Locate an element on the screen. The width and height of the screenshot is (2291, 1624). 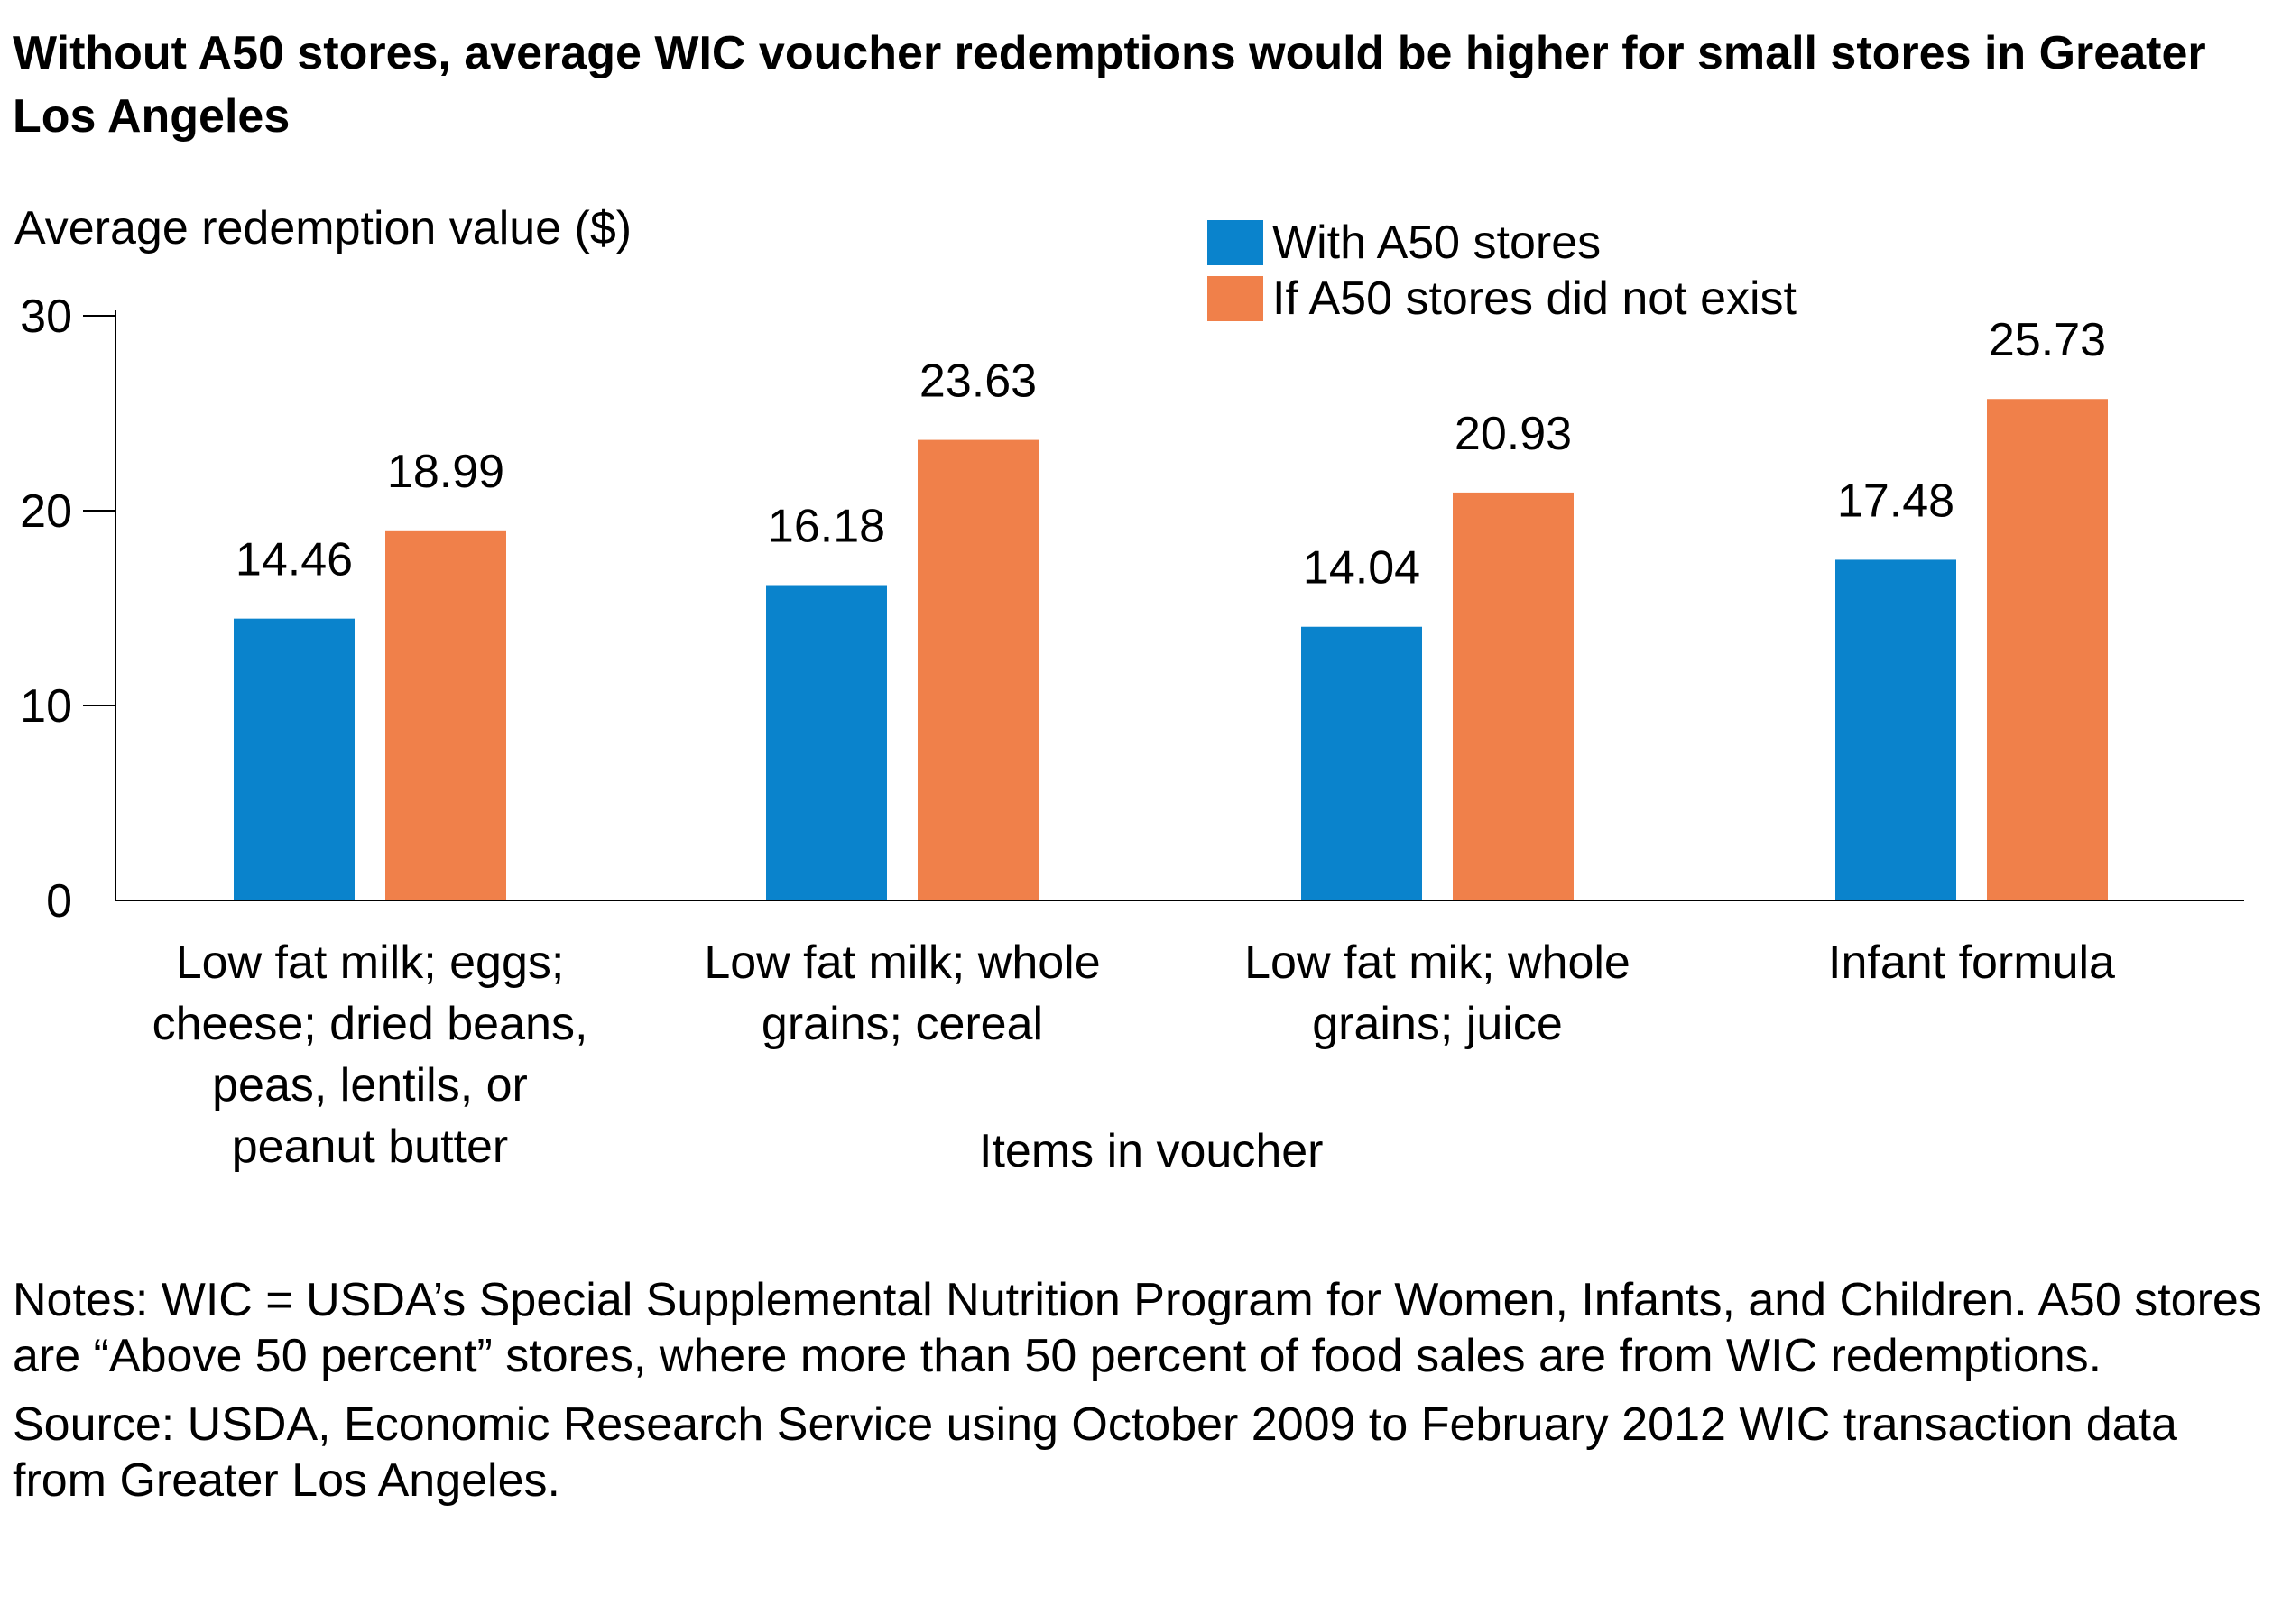
legend-label-with: With A50 stores is located at coordinates (1437, 243).